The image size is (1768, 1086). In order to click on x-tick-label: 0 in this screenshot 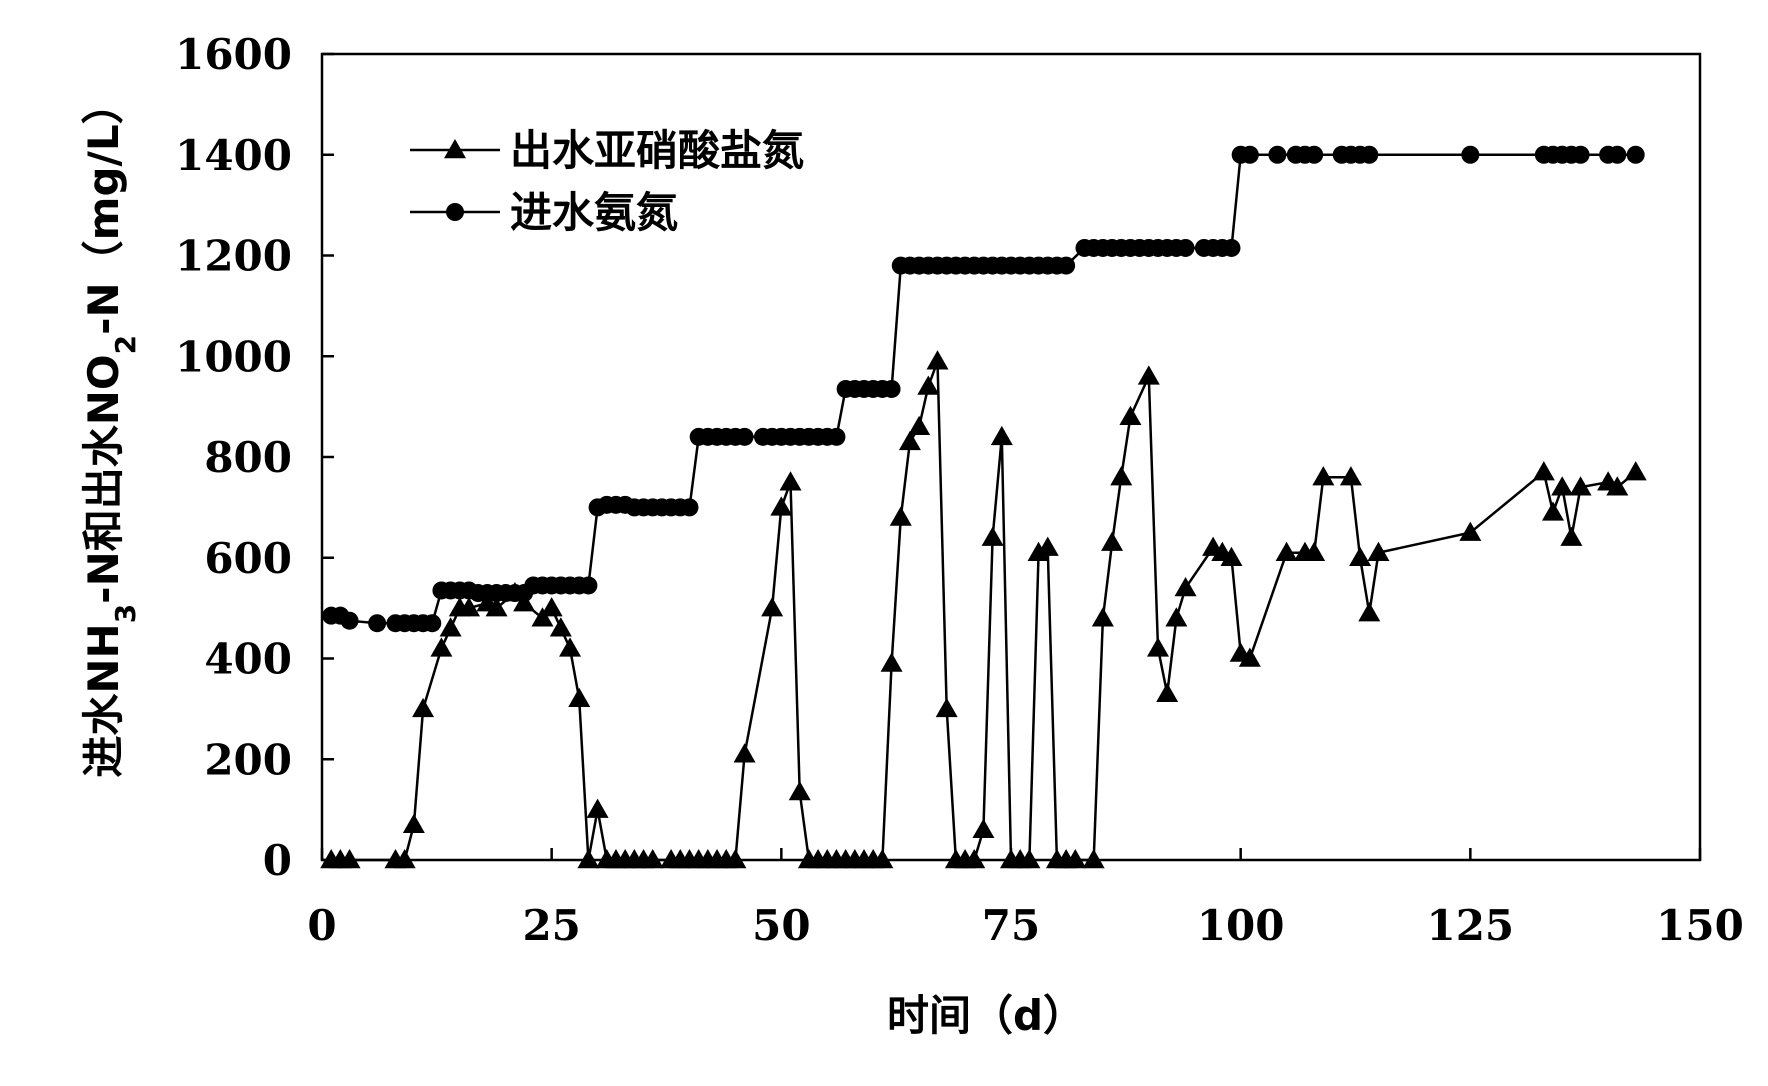, I will do `click(321, 925)`.